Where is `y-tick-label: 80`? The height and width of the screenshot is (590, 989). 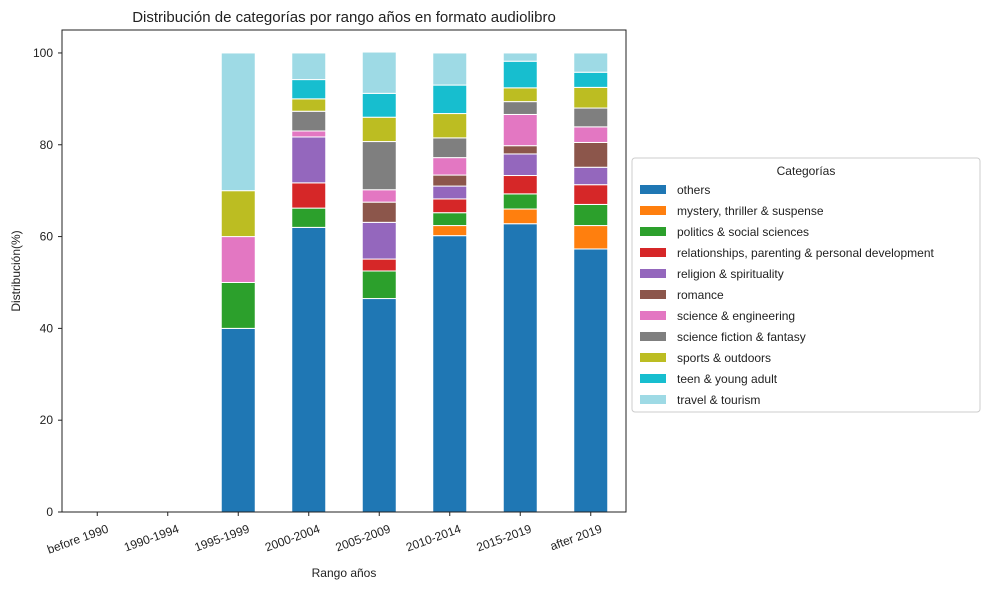 y-tick-label: 80 is located at coordinates (47, 145).